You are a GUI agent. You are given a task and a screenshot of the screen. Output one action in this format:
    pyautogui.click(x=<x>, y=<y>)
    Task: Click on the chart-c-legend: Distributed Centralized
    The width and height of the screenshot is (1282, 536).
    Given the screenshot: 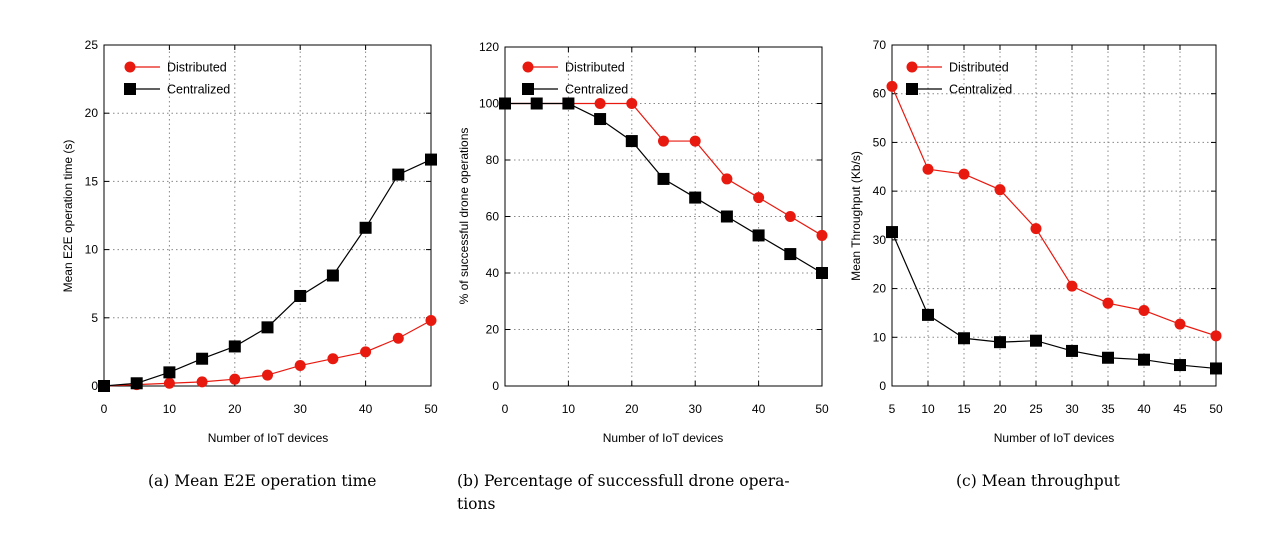 What is the action you would take?
    pyautogui.click(x=959, y=79)
    